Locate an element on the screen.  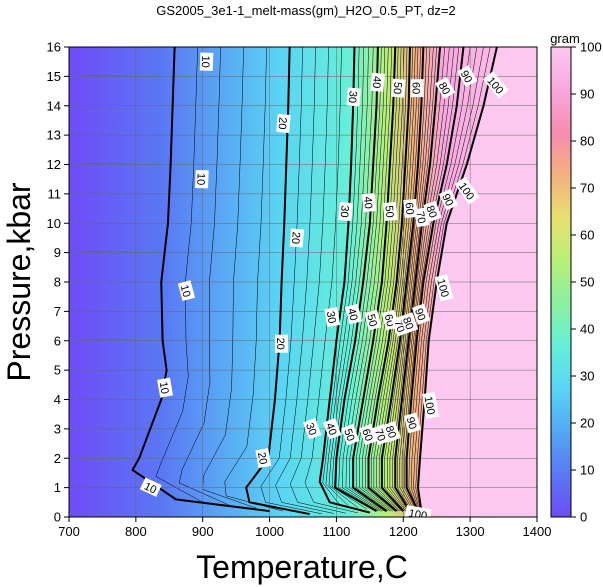
y-axis-title: Pressure,kbar is located at coordinates (19, 282).